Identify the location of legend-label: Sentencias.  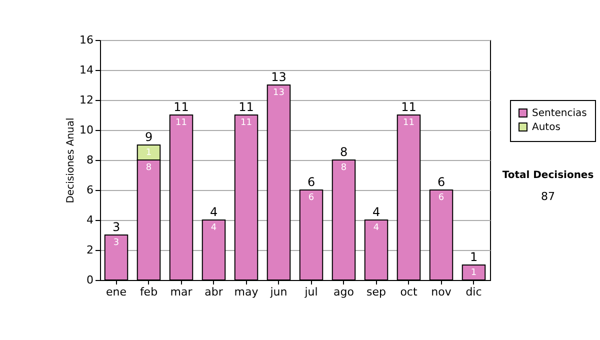
(559, 113).